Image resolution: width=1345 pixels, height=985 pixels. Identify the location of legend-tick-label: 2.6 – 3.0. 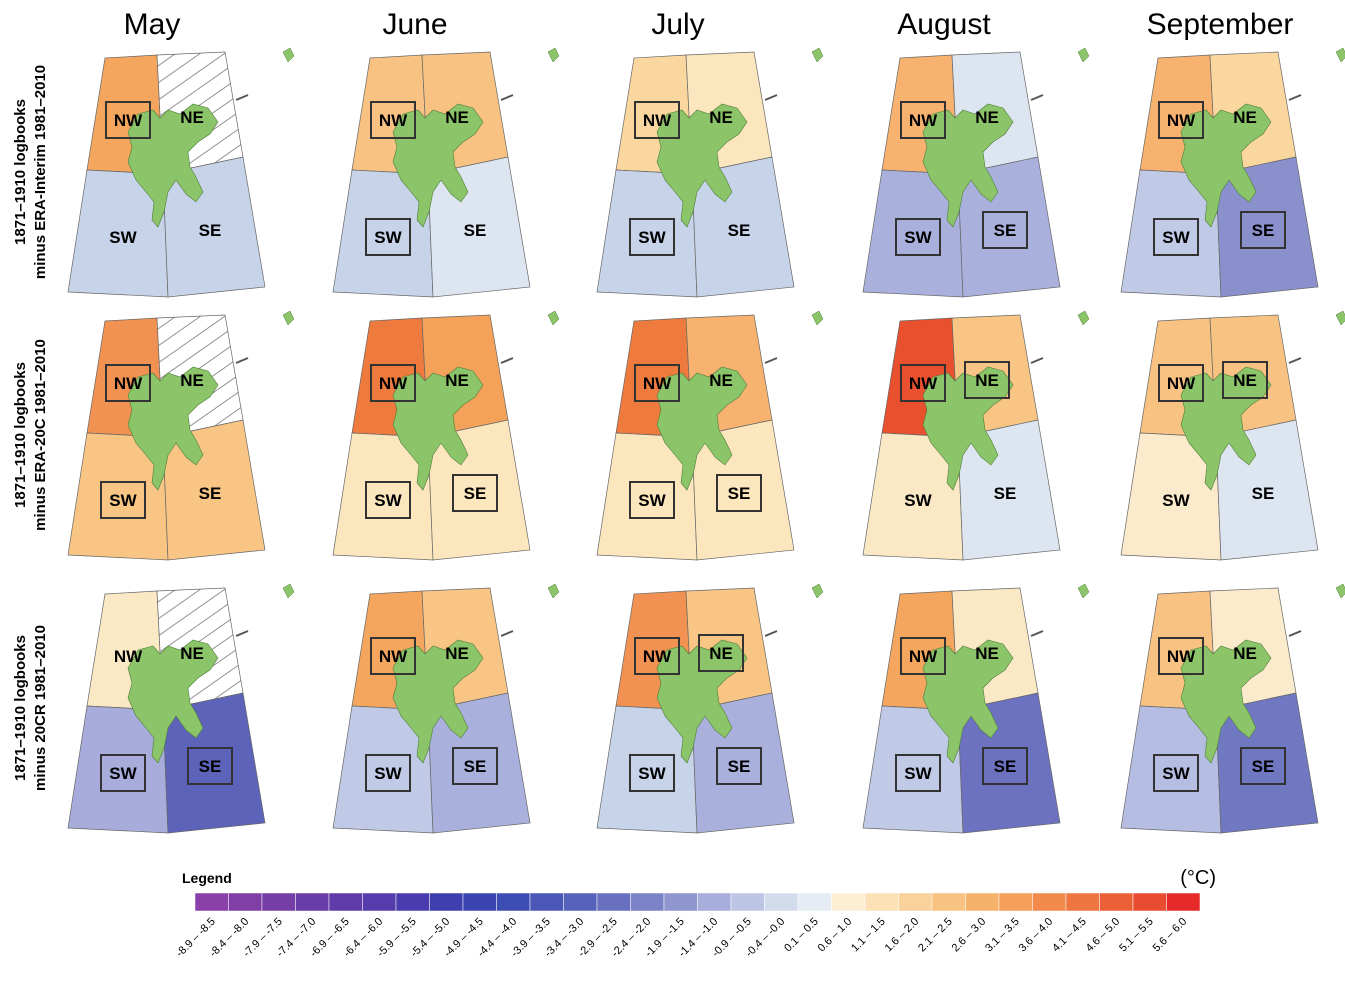
(969, 935).